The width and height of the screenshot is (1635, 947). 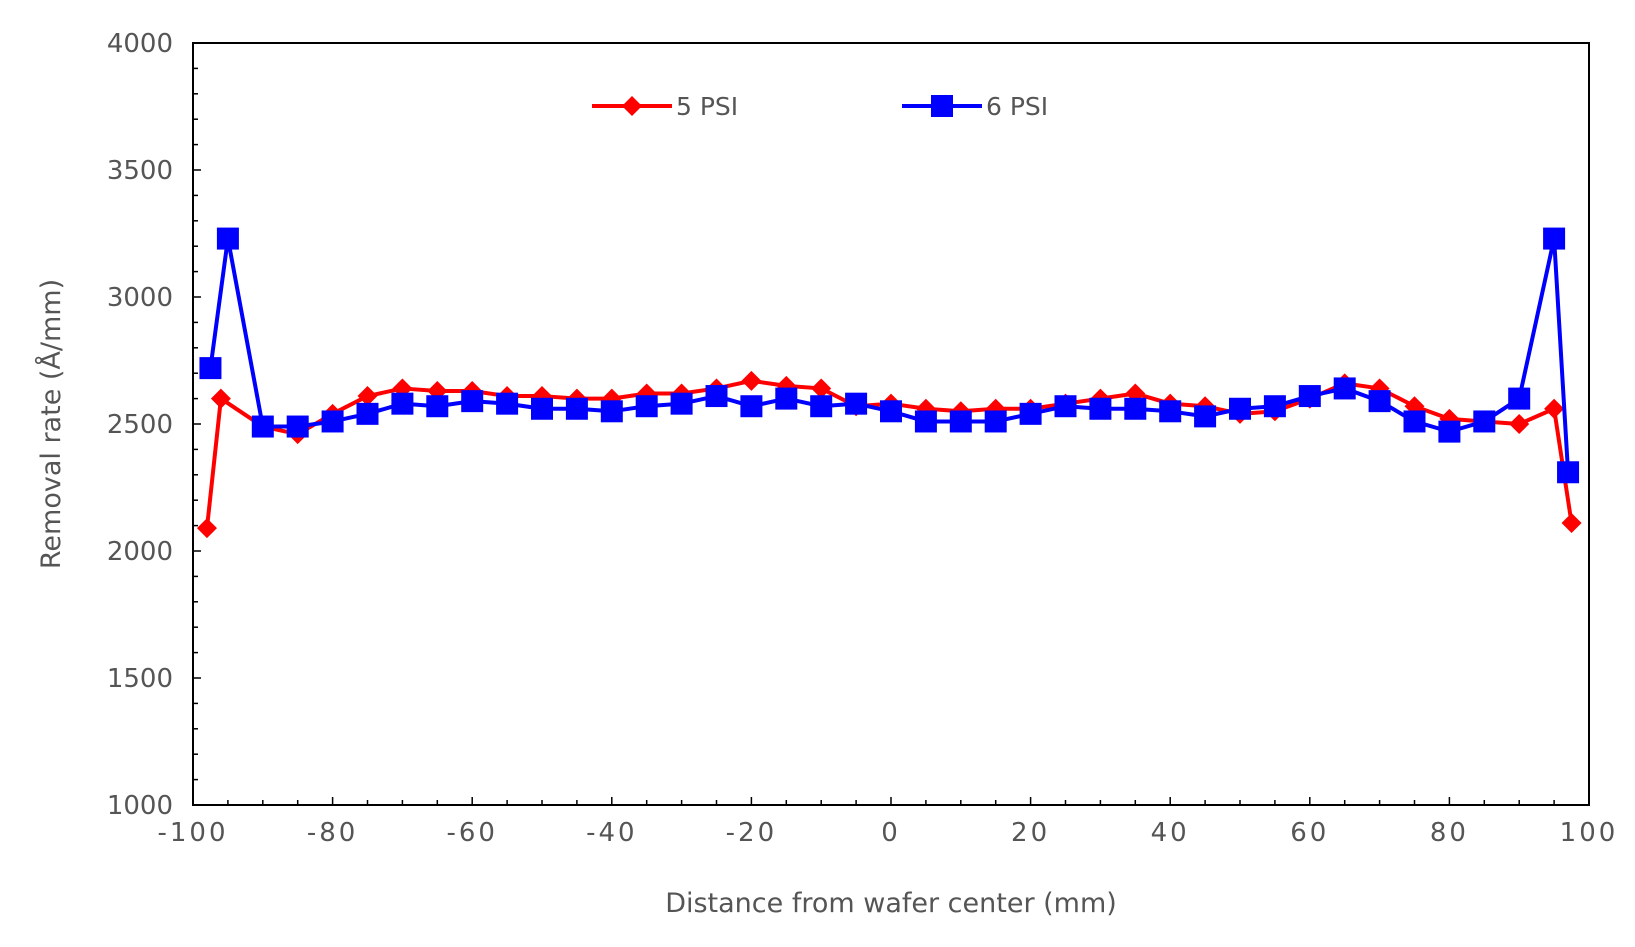 What do you see at coordinates (891, 833) in the screenshot?
I see `x-tick-label: 0` at bounding box center [891, 833].